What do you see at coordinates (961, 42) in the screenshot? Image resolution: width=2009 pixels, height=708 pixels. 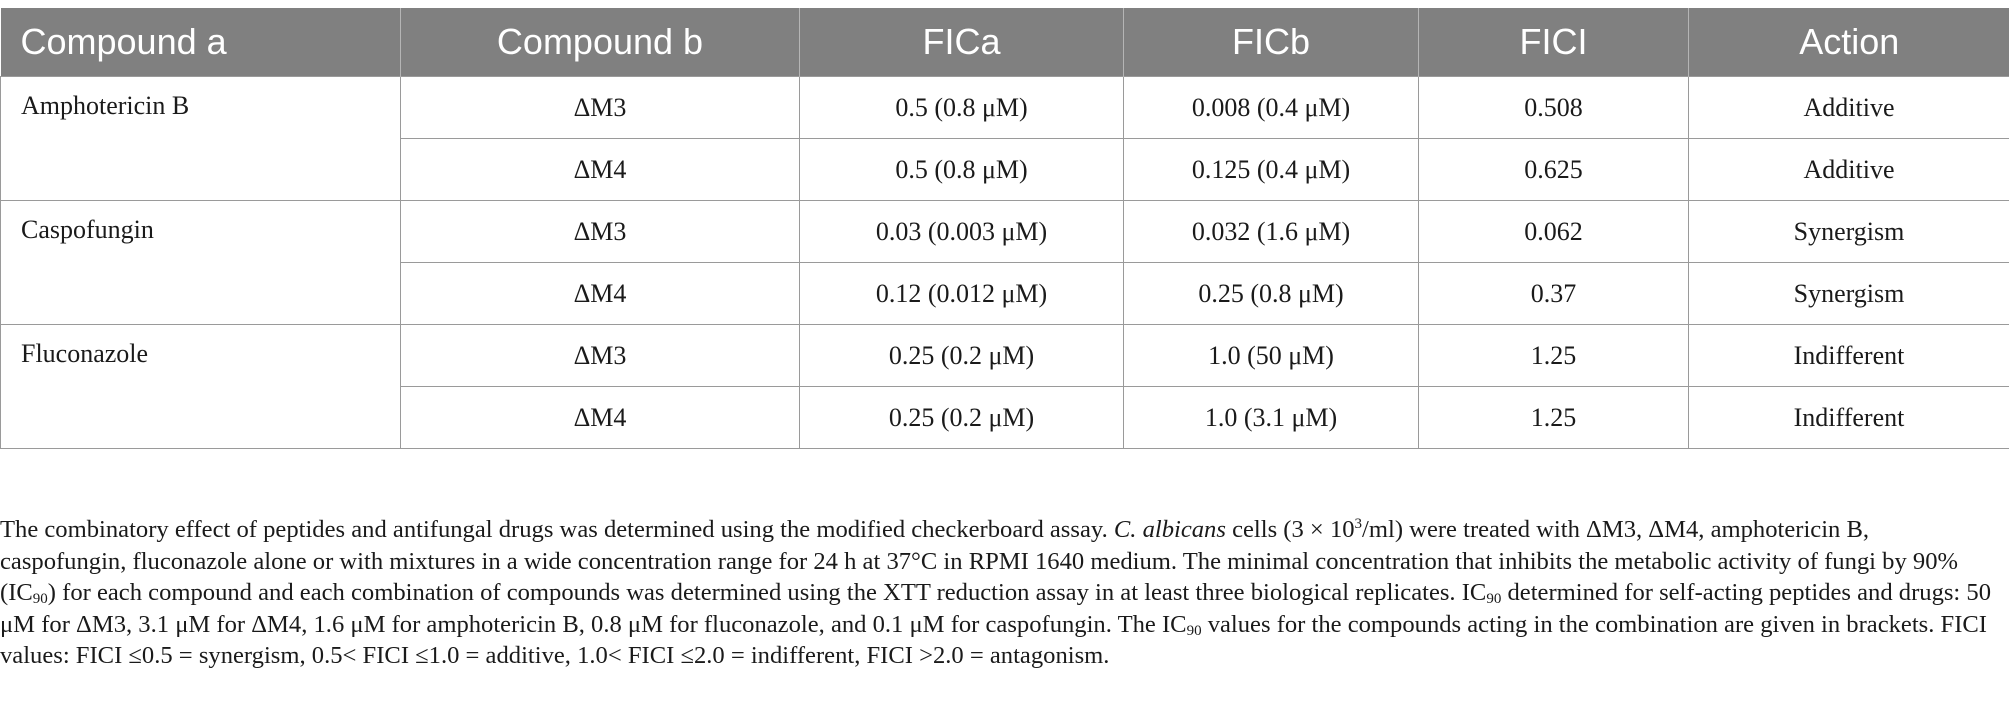 I see `header-fica: FICa` at bounding box center [961, 42].